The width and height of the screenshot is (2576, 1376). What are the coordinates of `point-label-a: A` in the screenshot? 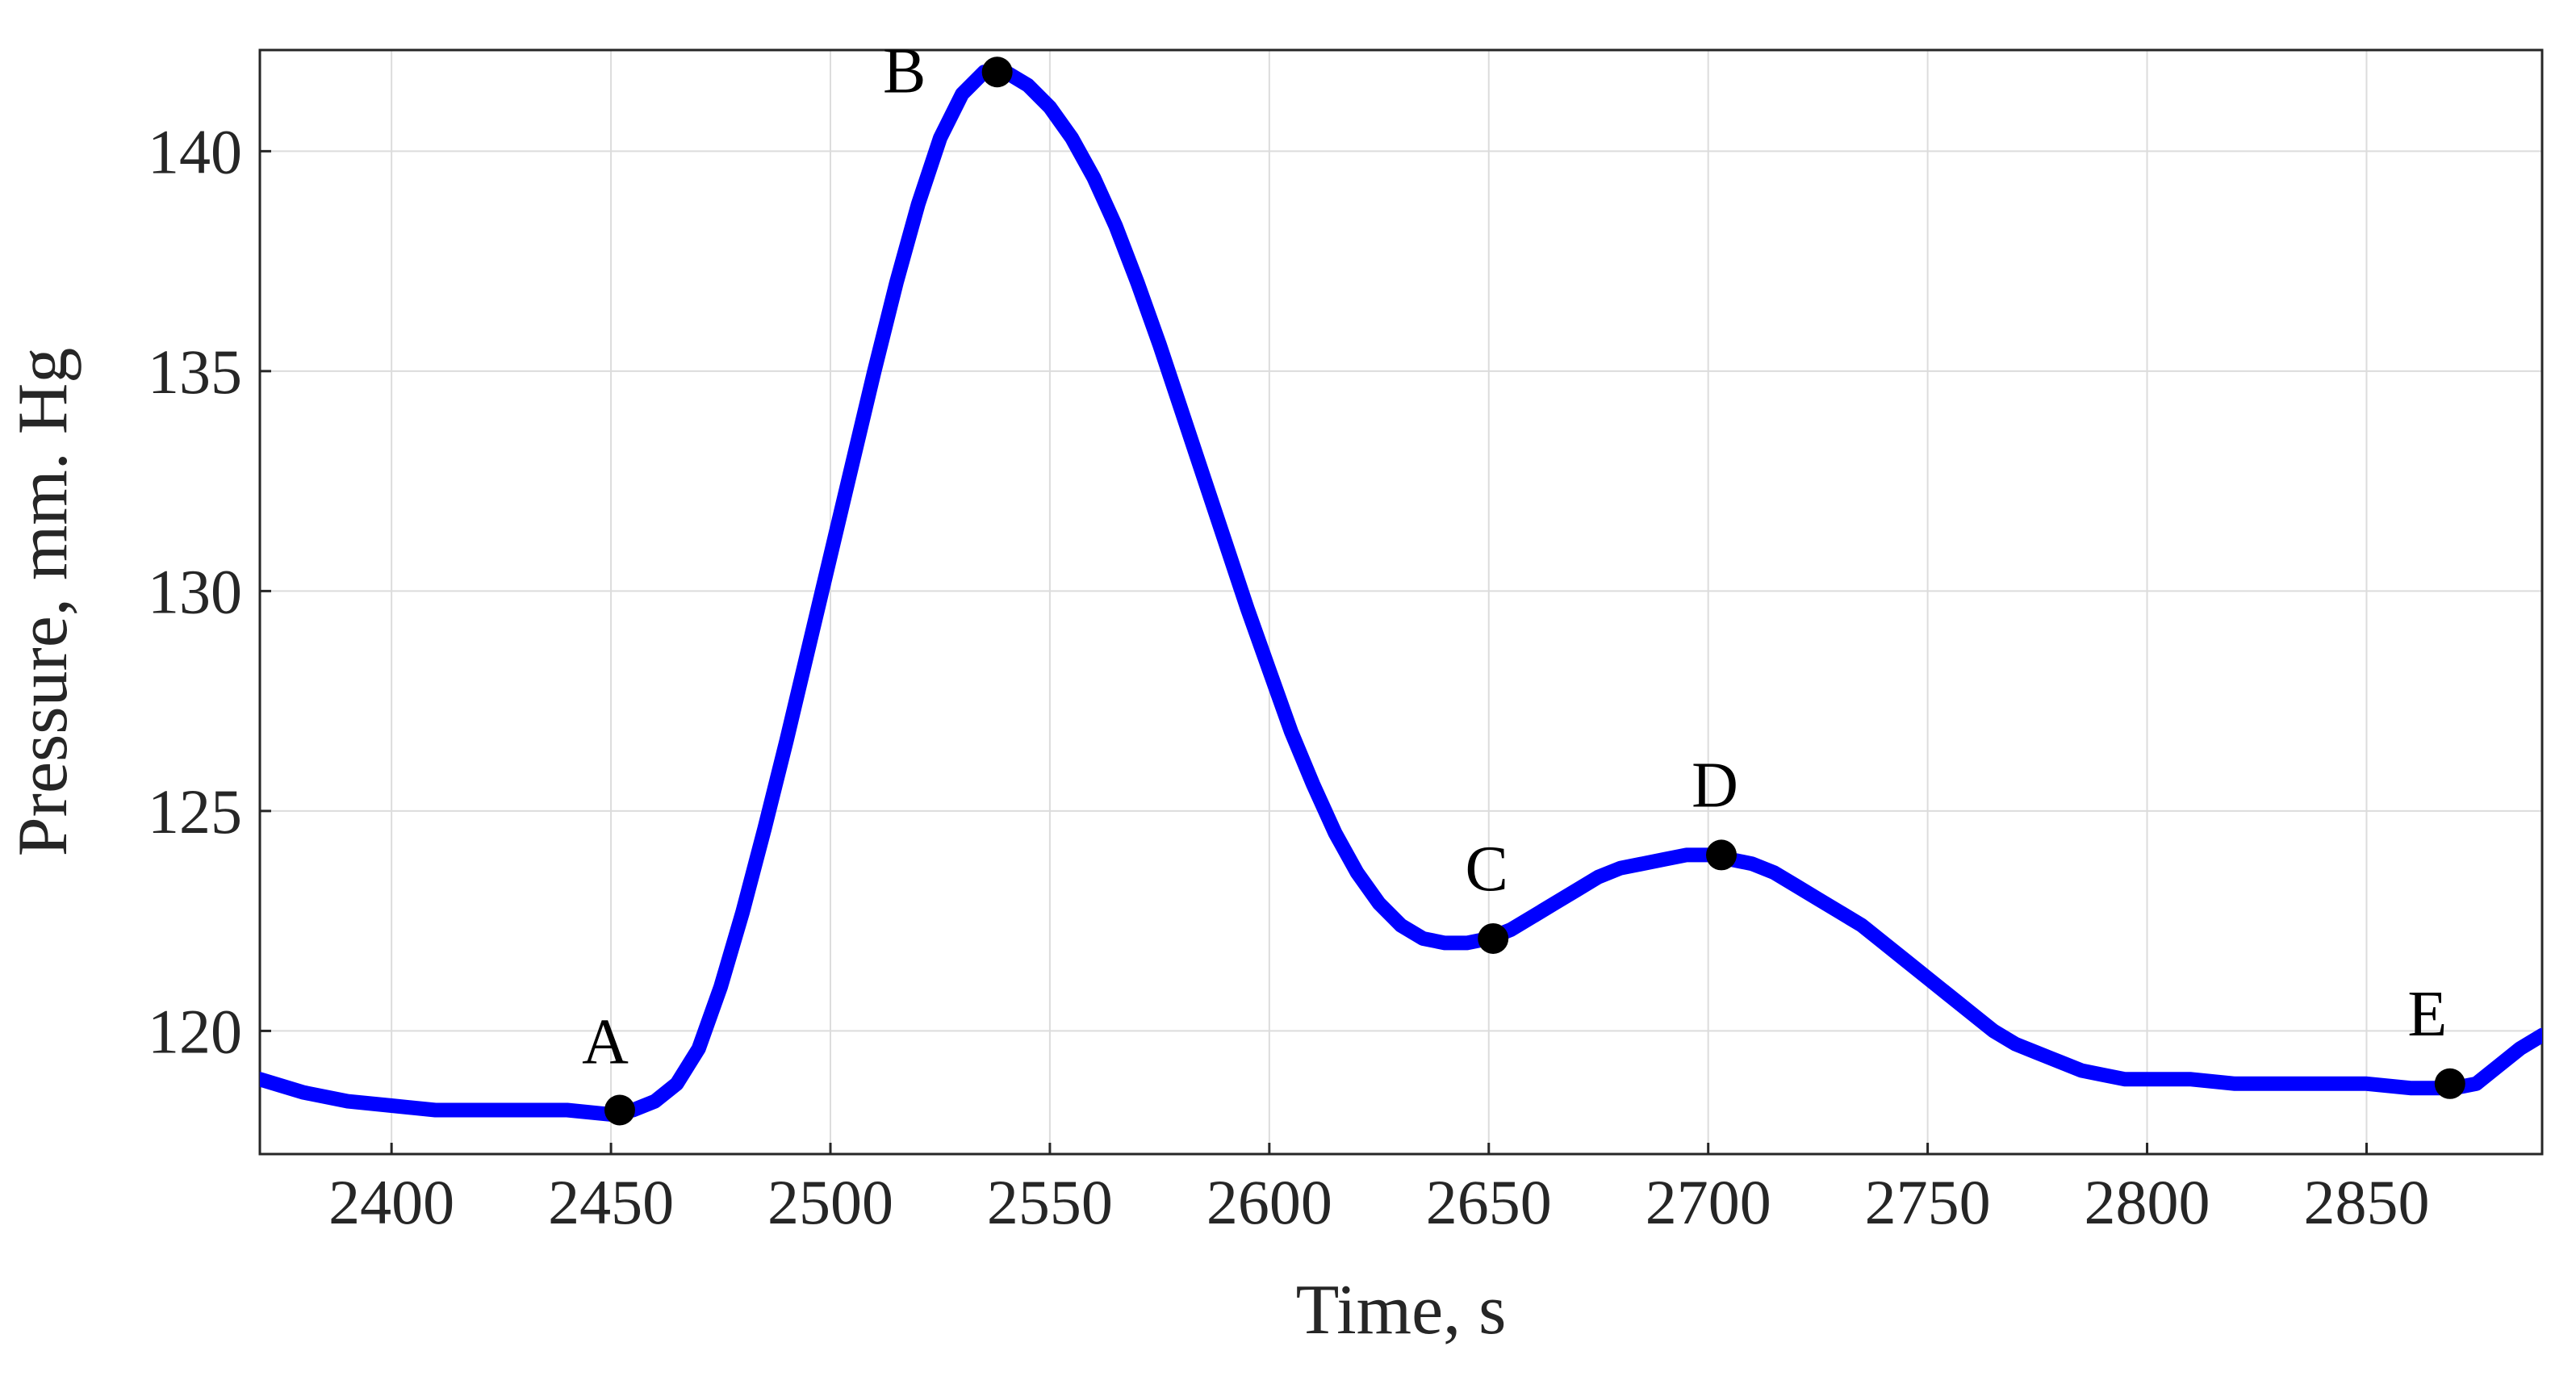 It's located at (605, 1041).